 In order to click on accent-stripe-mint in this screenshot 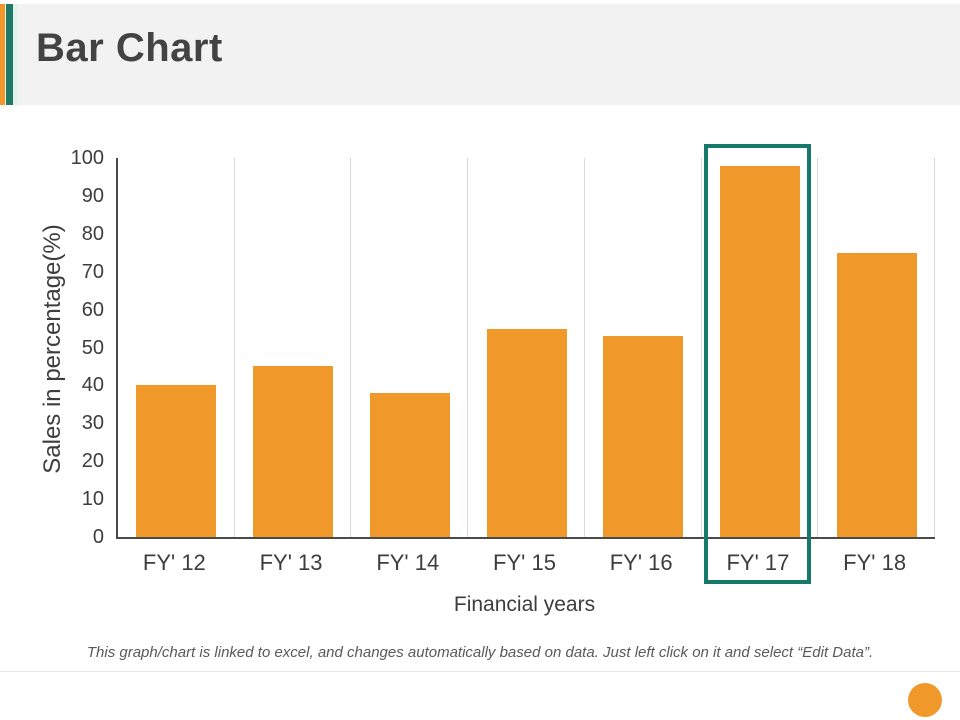, I will do `click(15, 54)`.